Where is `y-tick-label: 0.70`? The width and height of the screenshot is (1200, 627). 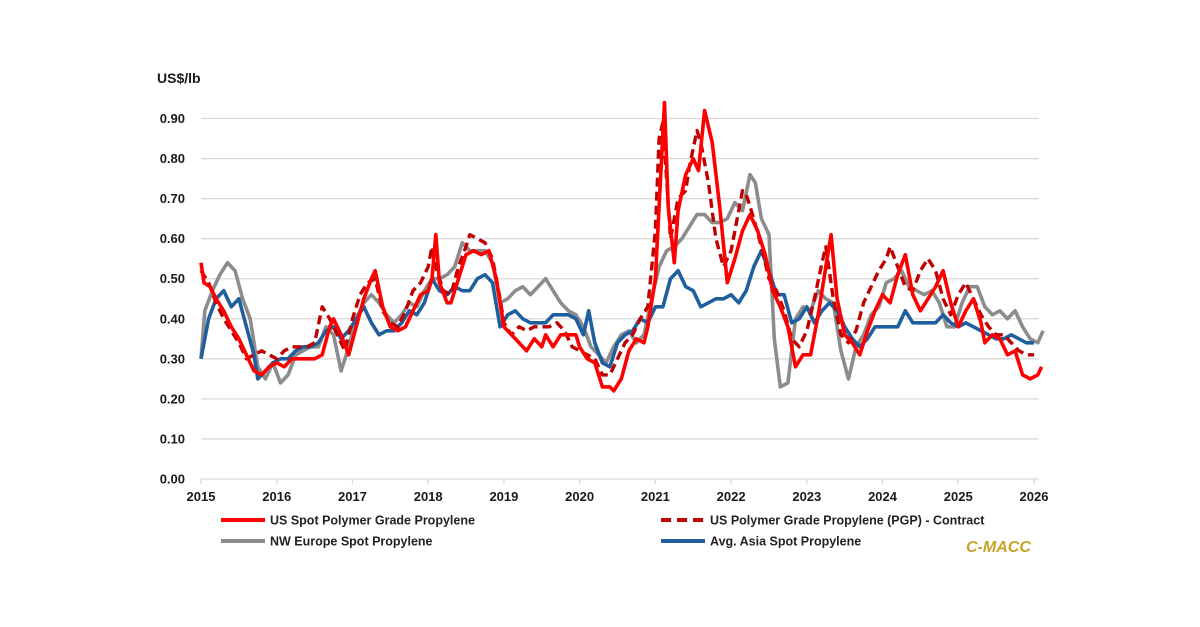 y-tick-label: 0.70 is located at coordinates (172, 198).